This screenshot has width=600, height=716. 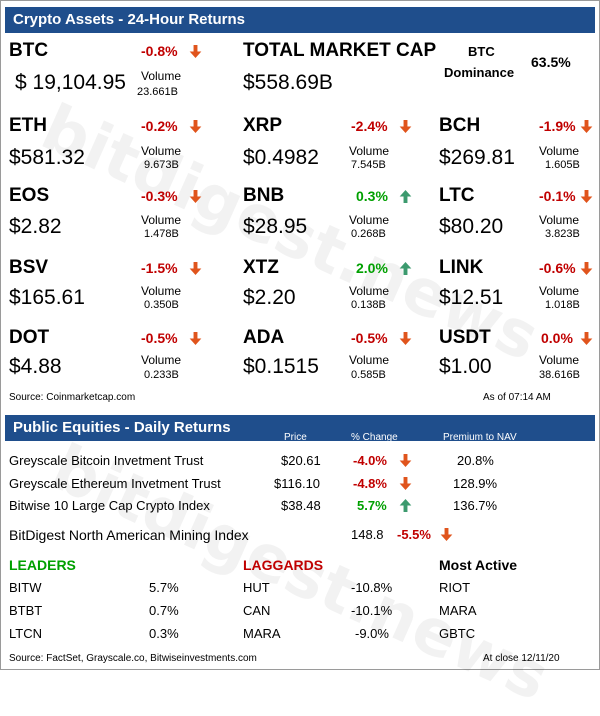 What do you see at coordinates (161, 165) in the screenshot?
I see `volume-eth: 9.673B` at bounding box center [161, 165].